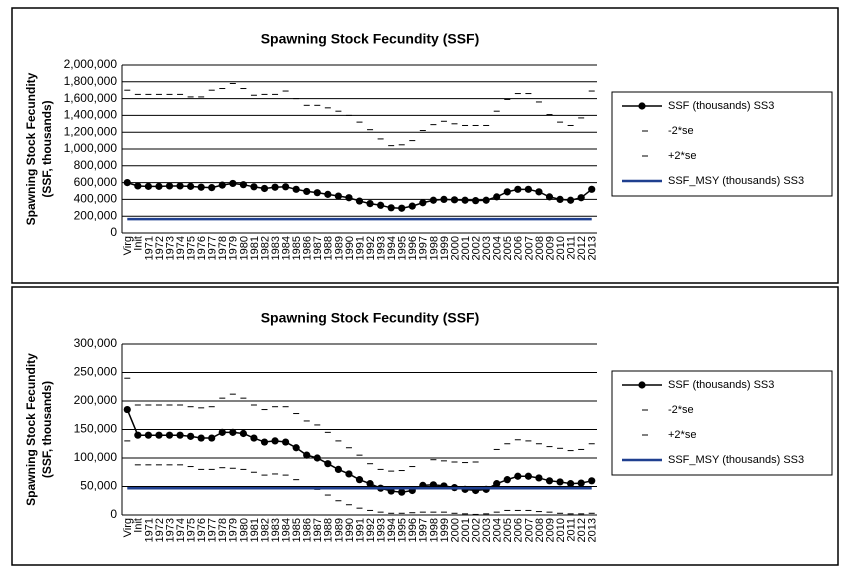 The height and width of the screenshot is (573, 850). Describe the element at coordinates (550, 248) in the screenshot. I see `x-tick-label: 2009` at that location.